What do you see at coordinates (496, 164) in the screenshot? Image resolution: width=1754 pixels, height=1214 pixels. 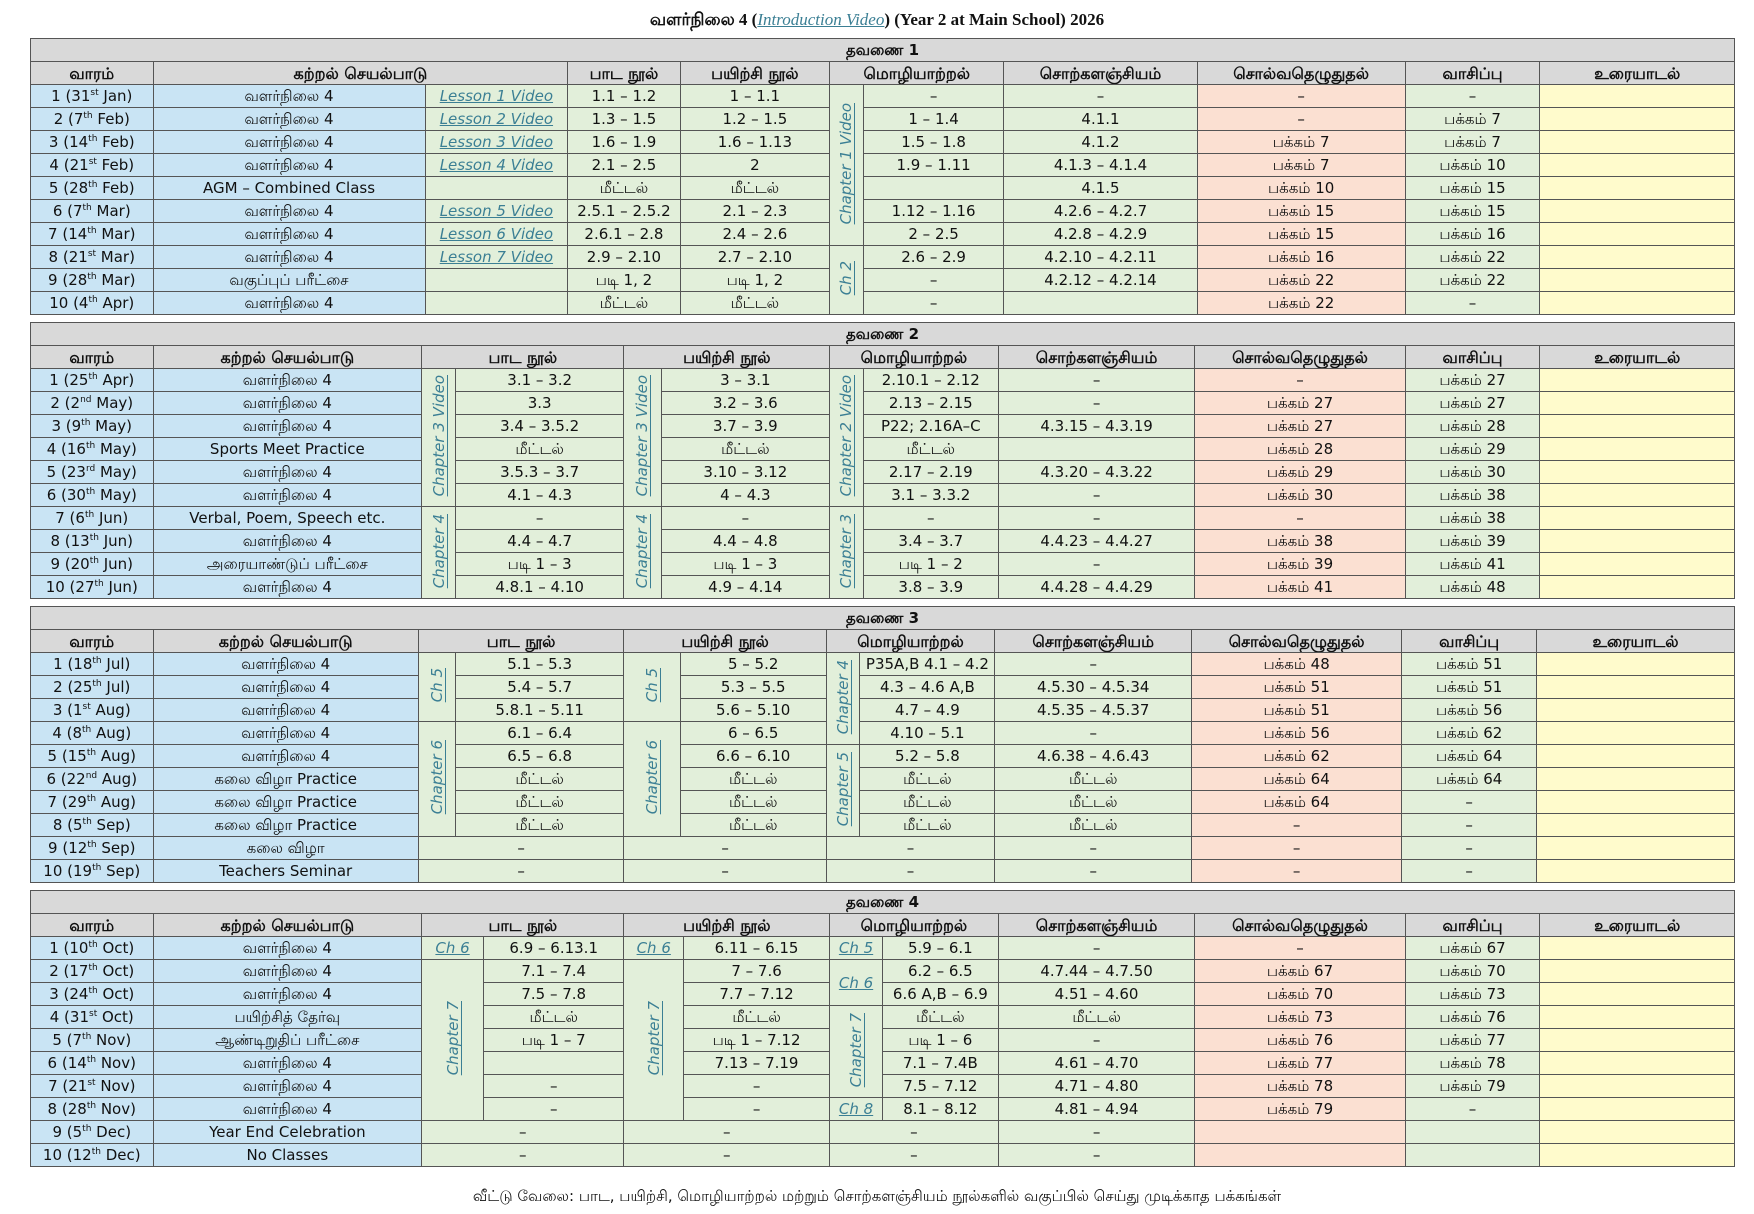 I see `lesson-video-link: Lesson 4 Video` at bounding box center [496, 164].